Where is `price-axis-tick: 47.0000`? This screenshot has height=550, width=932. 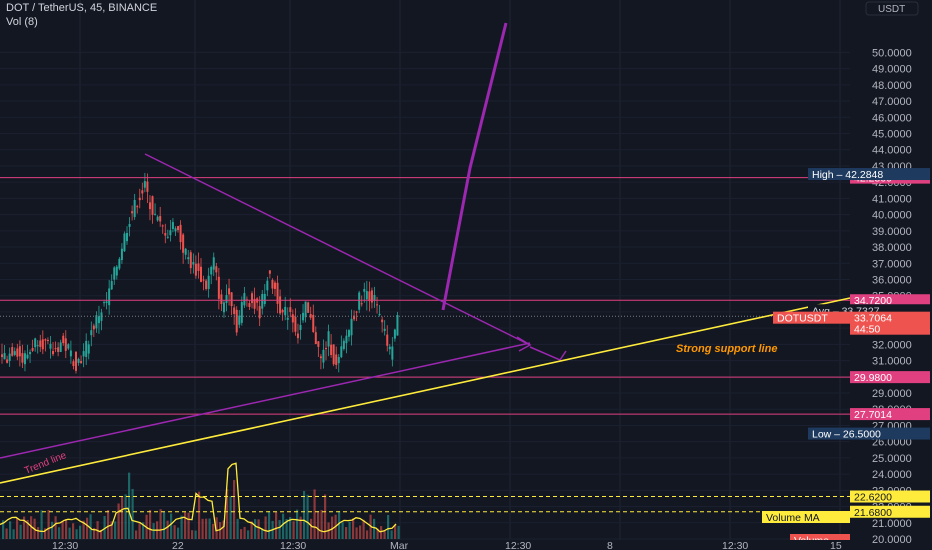 price-axis-tick: 47.0000 is located at coordinates (892, 102).